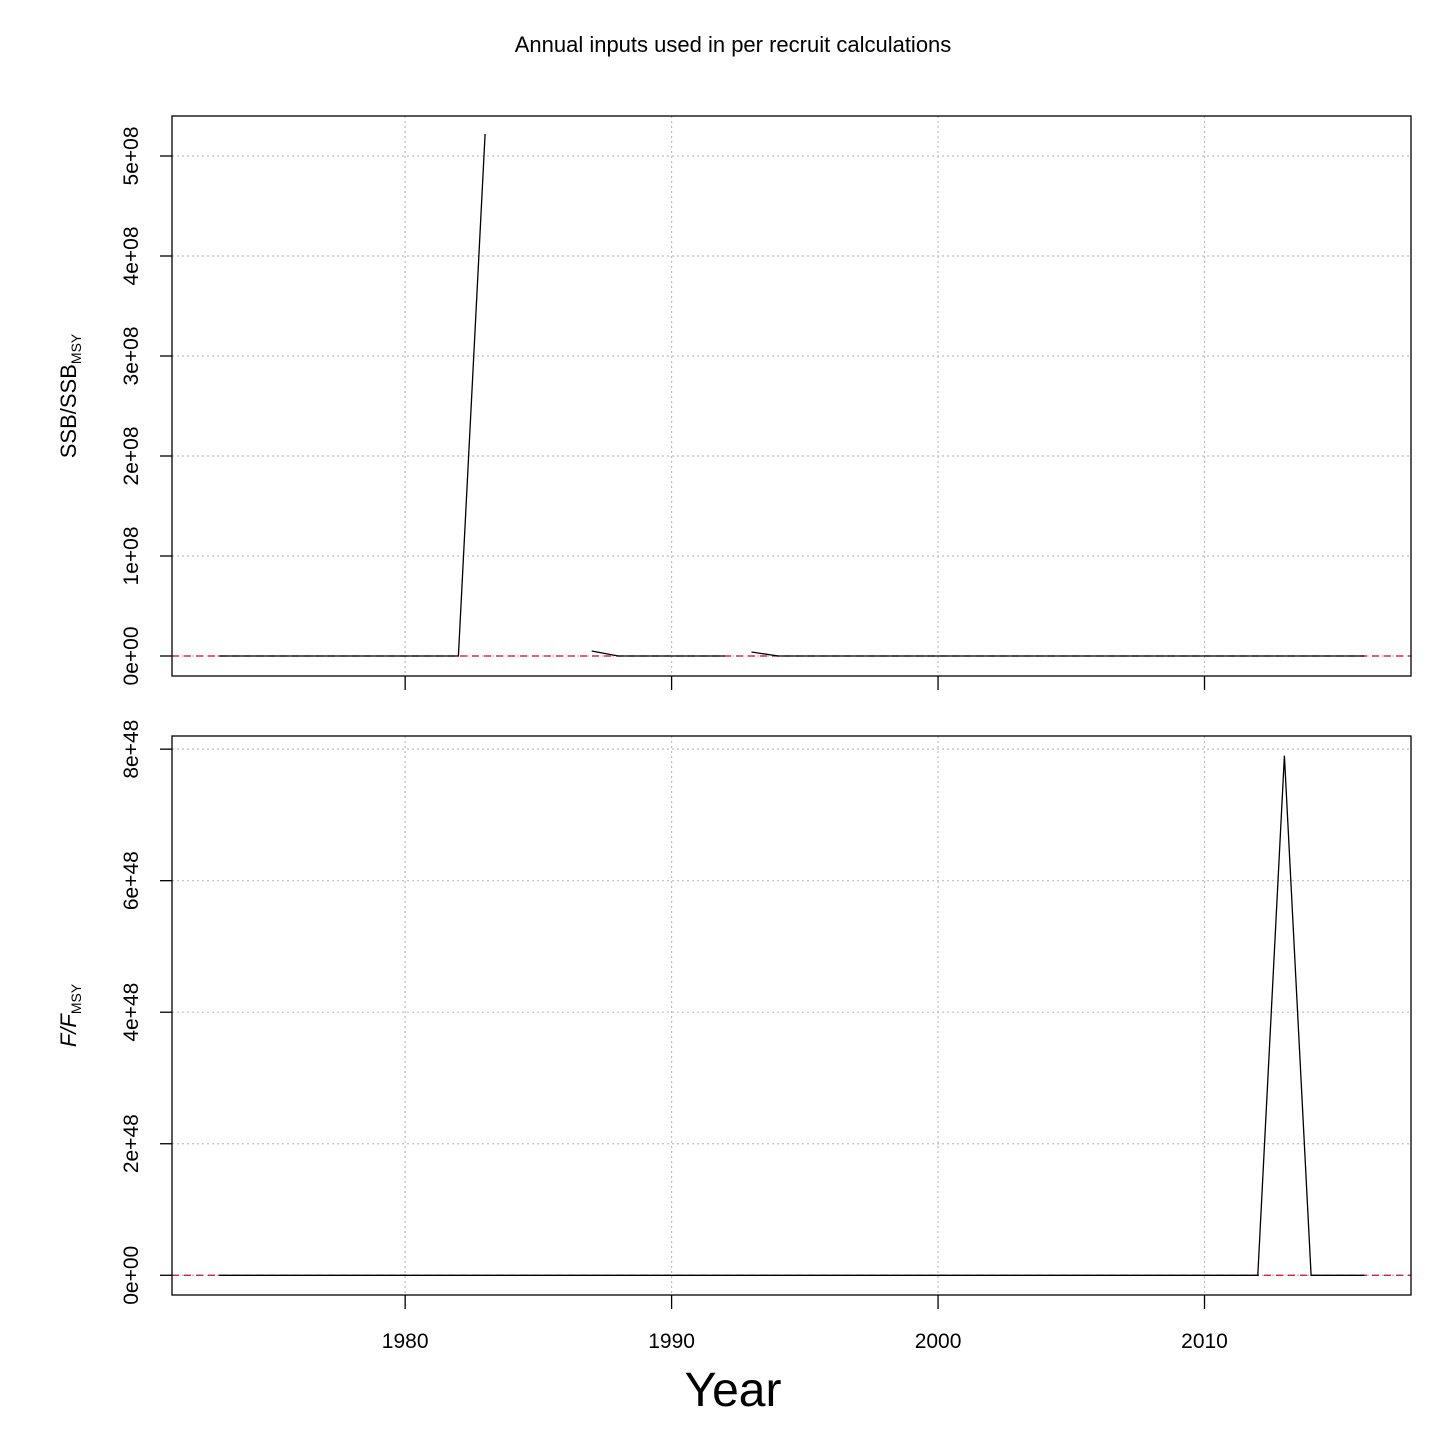 This screenshot has width=1440, height=1445. Describe the element at coordinates (733, 1390) in the screenshot. I see `x-axis-label: Year` at that location.